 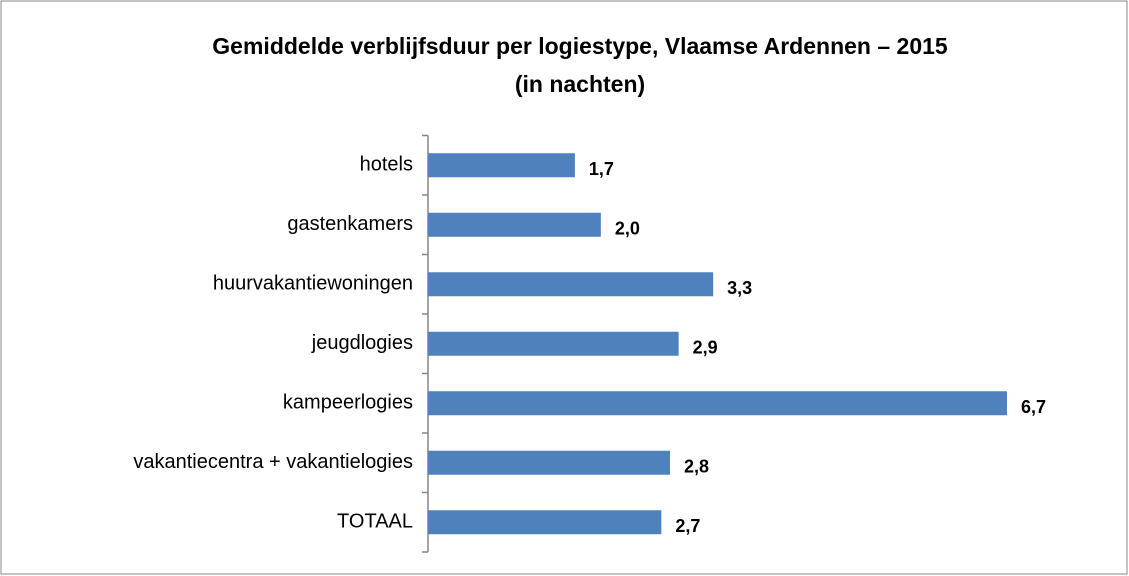 What do you see at coordinates (739, 288) in the screenshot?
I see `data-label: 3,3` at bounding box center [739, 288].